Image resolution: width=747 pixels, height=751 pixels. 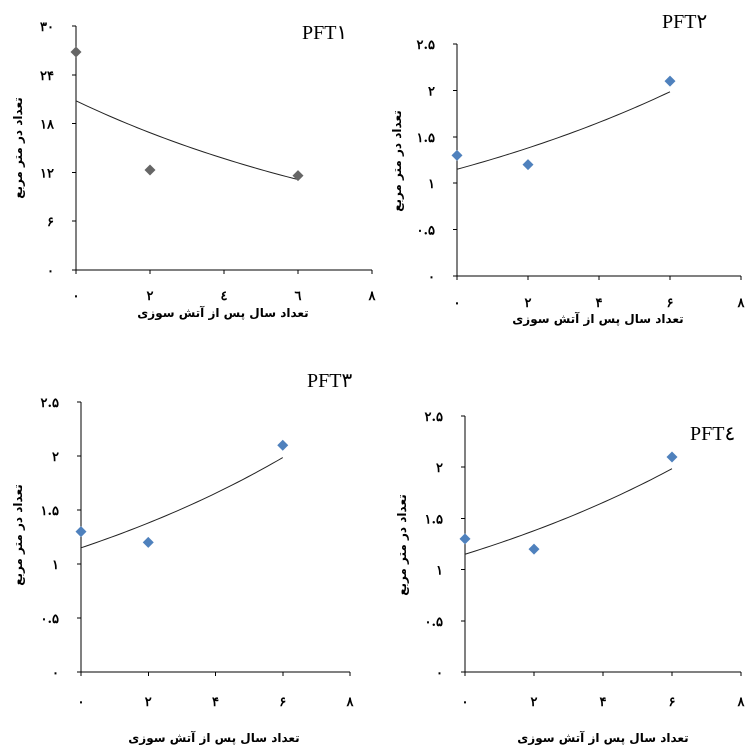 What do you see at coordinates (47, 76) in the screenshot?
I see `y-tick-label: ۲۴` at bounding box center [47, 76].